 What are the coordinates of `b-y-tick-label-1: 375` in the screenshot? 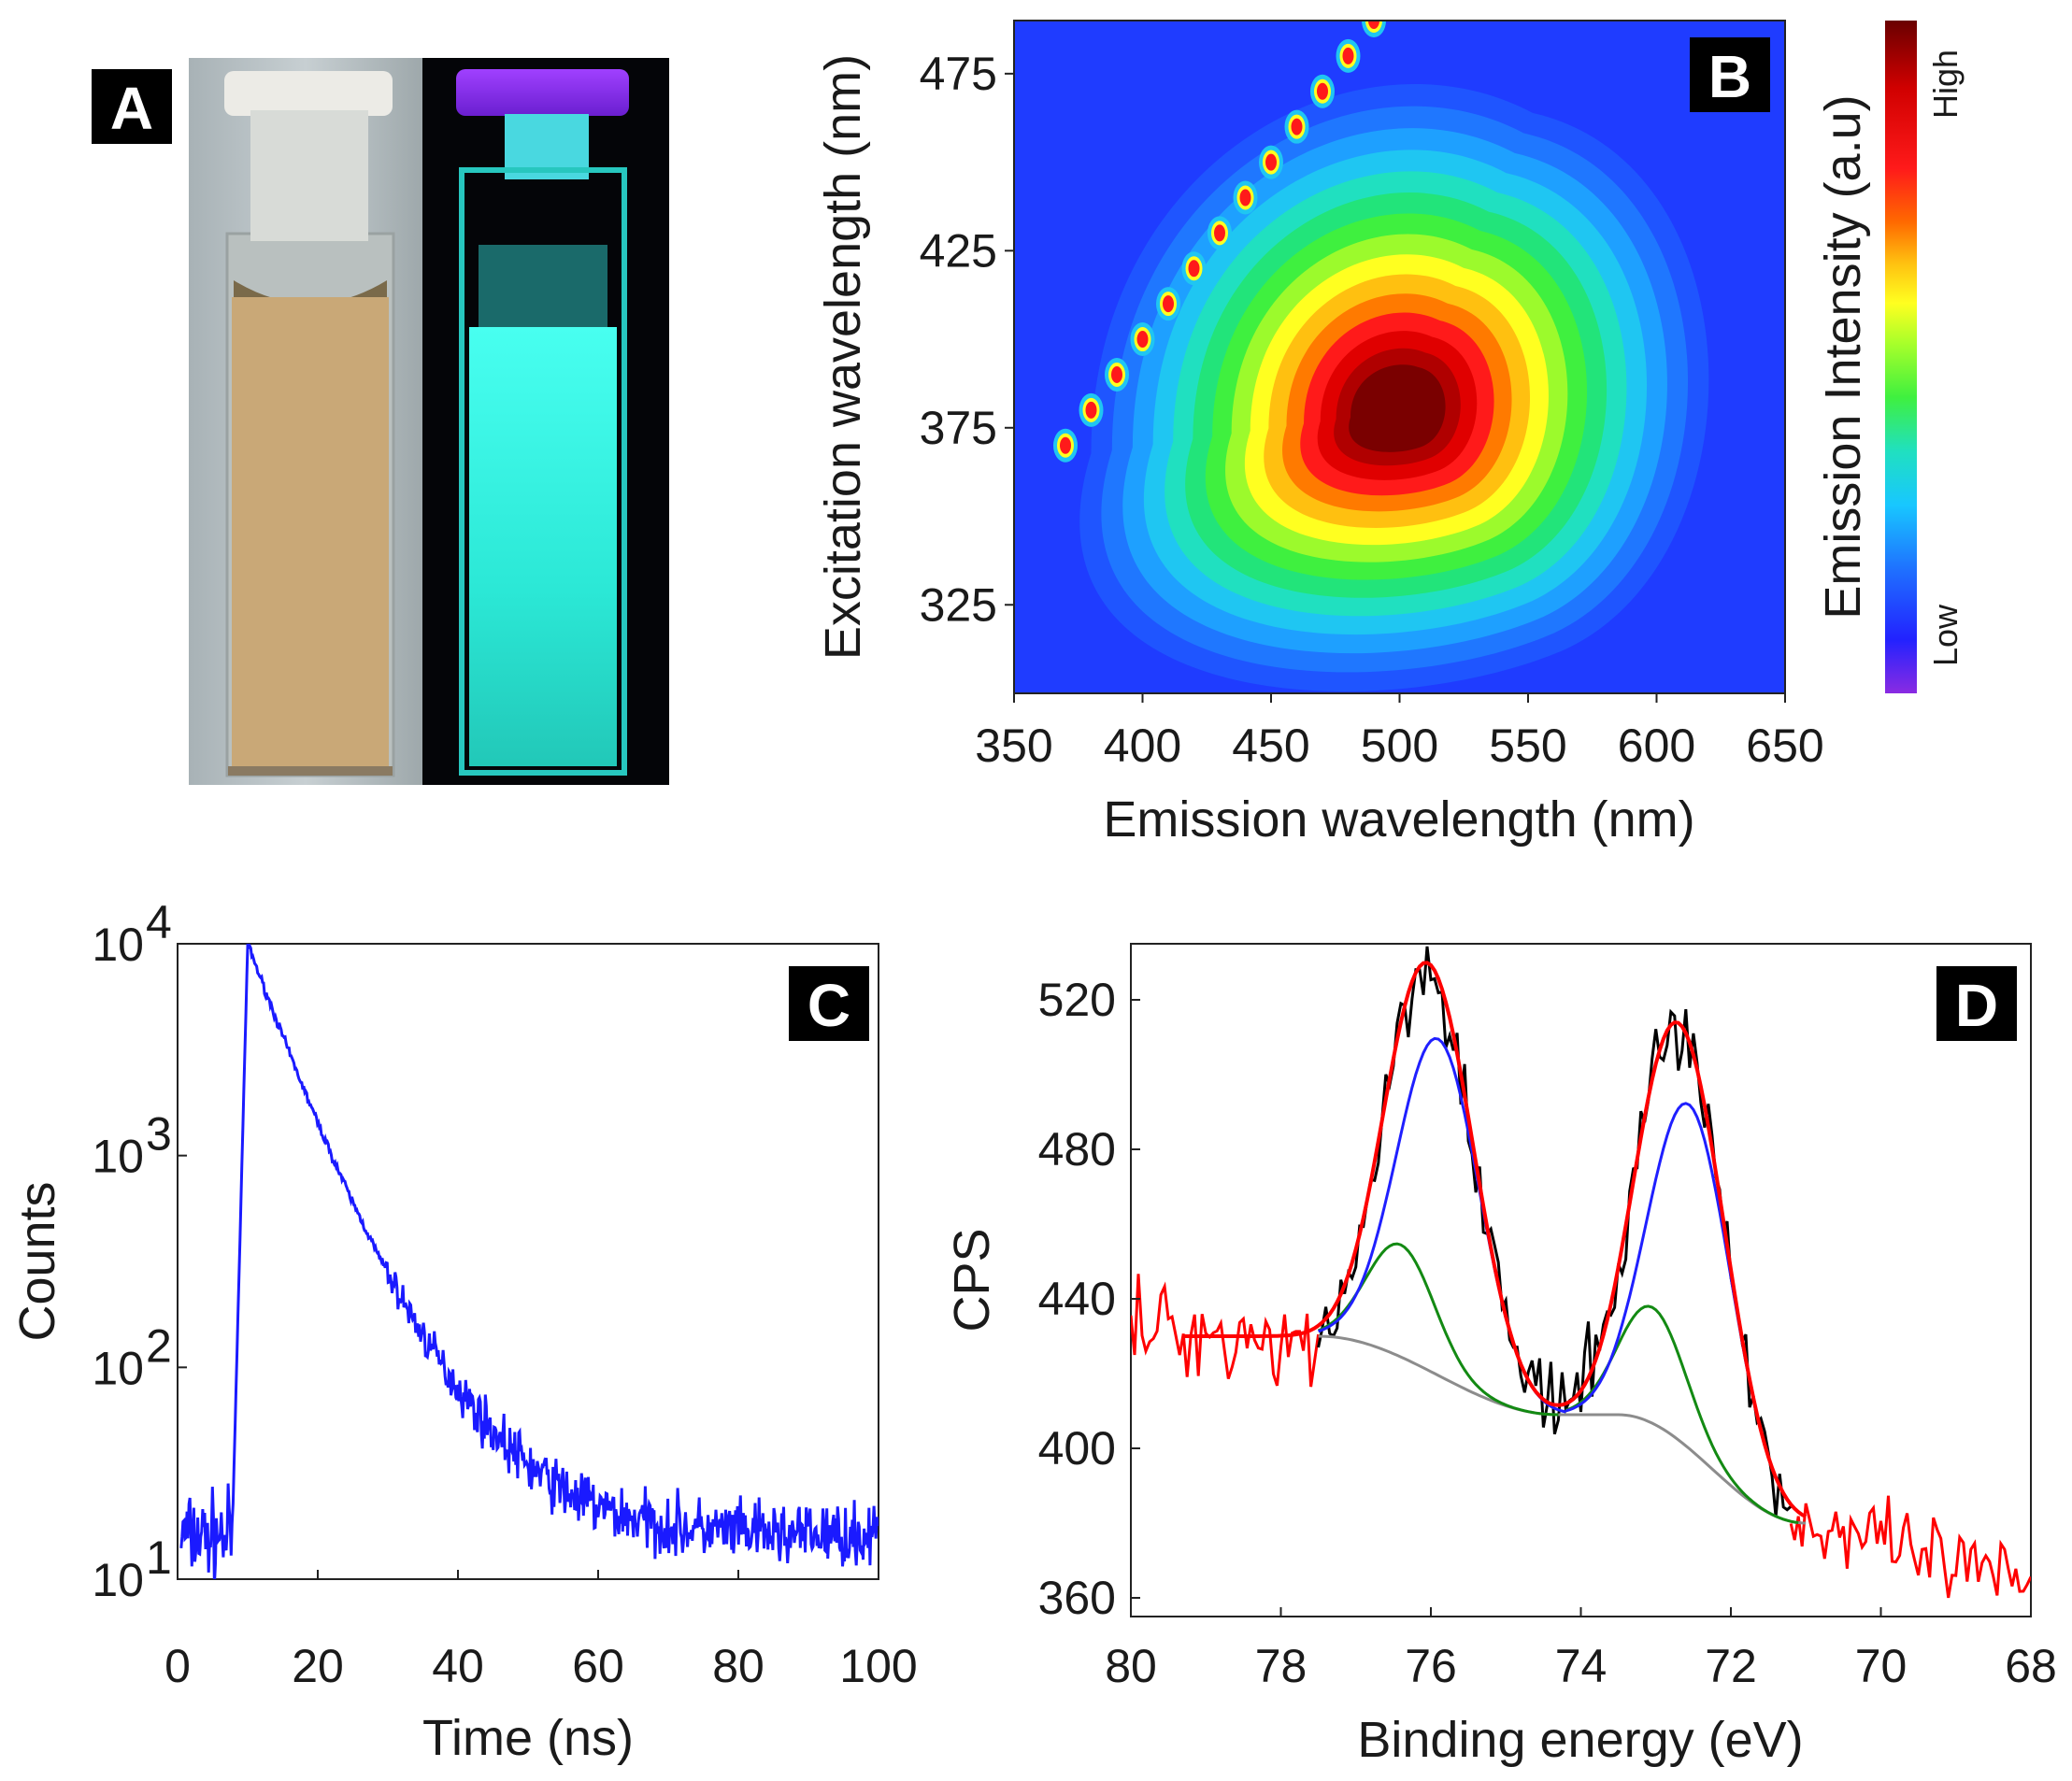 It's located at (959, 428).